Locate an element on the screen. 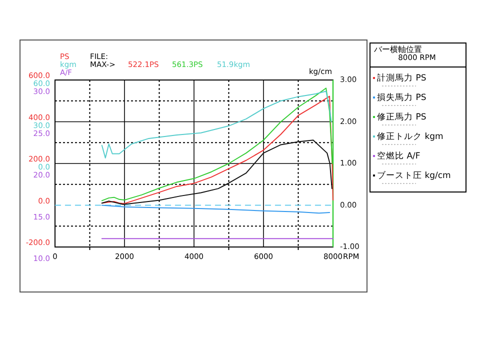 This screenshot has width=480, height=339. line-series is located at coordinates (216, 172).